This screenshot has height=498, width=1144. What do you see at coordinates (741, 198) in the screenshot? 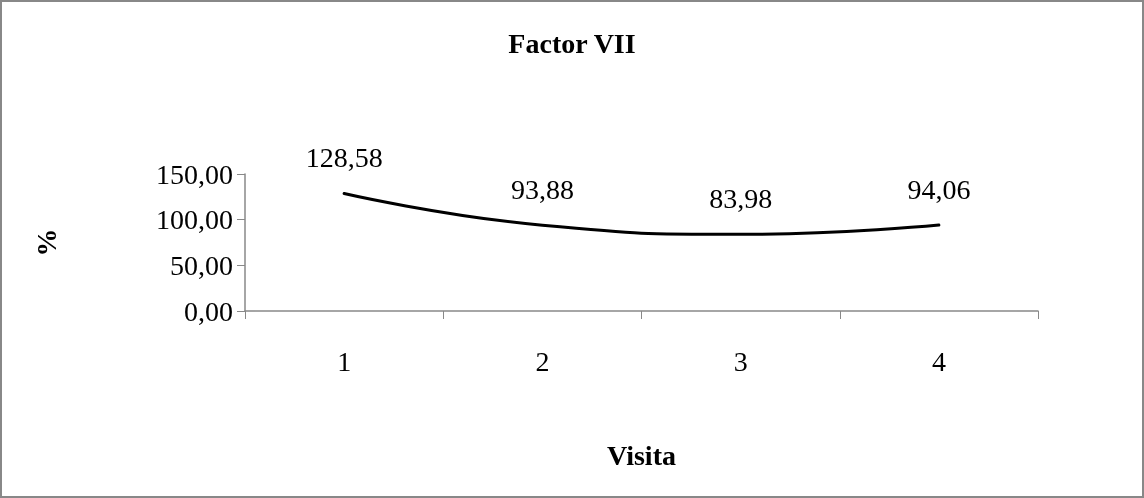
I see `data-label: 83,98` at bounding box center [741, 198].